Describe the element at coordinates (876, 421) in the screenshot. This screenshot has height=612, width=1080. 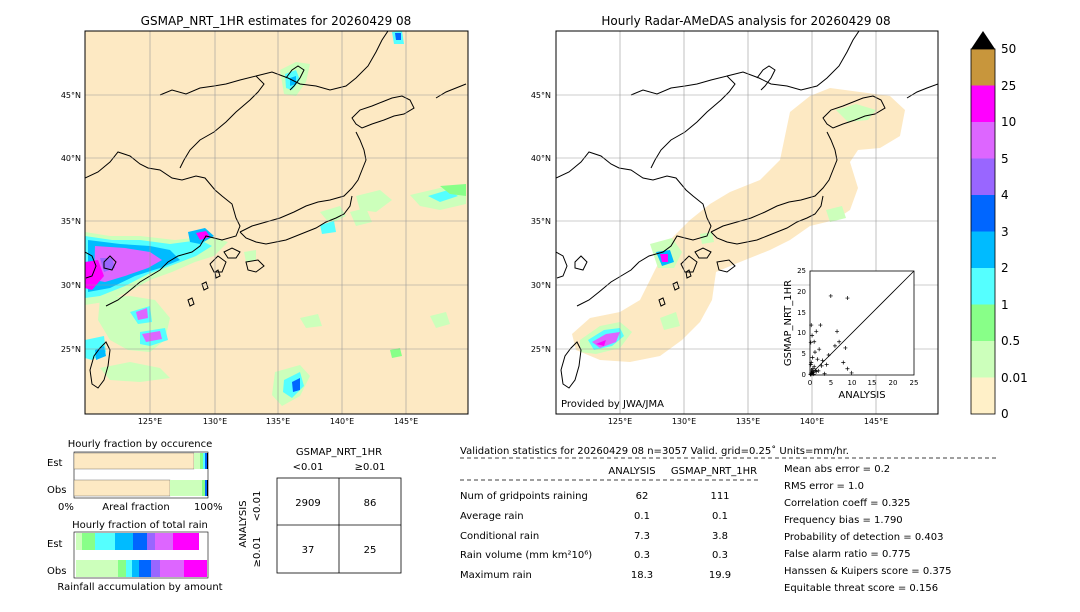
I see `right-lon-tick: 145°E` at that location.